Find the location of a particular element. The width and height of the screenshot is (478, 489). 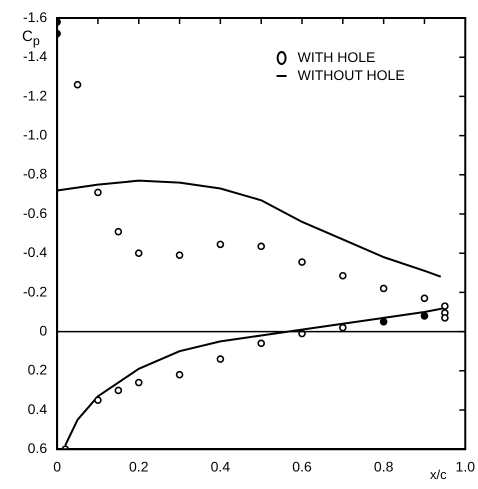

x-tick-label: 0.4 is located at coordinates (220, 466).